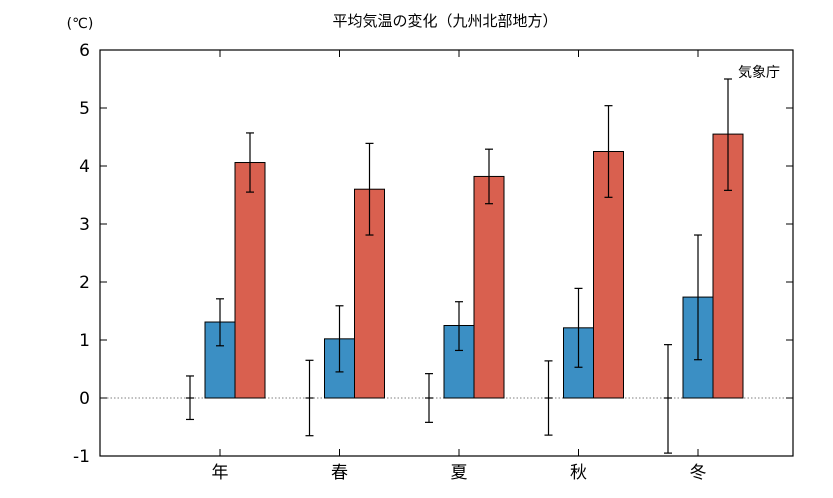 This screenshot has width=833, height=498. I want to click on source-credit: 気象庁, so click(759, 73).